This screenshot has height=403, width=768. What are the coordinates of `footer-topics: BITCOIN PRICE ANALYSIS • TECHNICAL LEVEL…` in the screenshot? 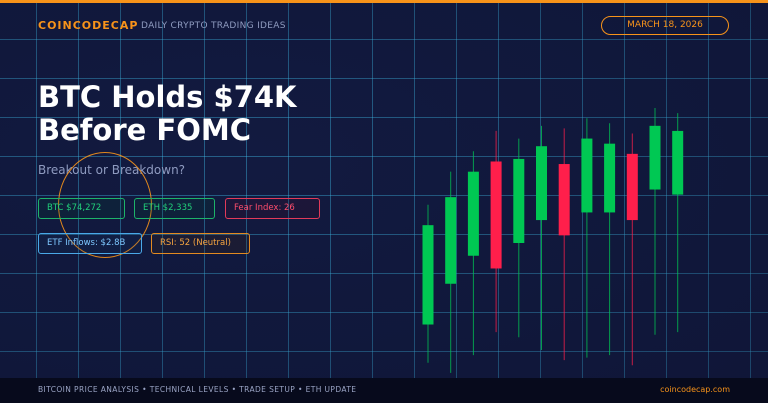 It's located at (197, 389).